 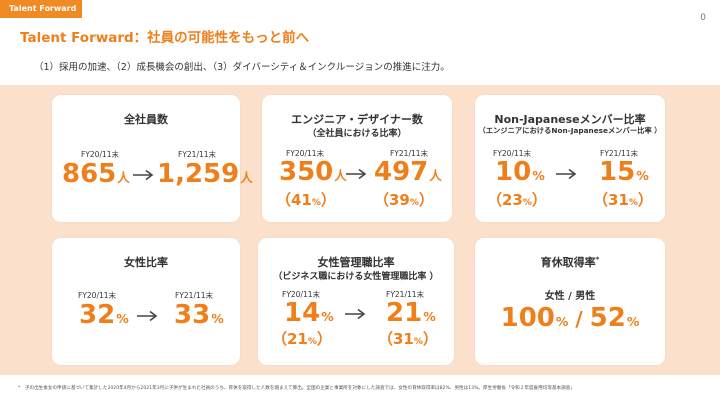 I want to click on card-total-employees: 全社員数 FY20/11末 FY21/11末 865人 1,259人, so click(x=152, y=158).